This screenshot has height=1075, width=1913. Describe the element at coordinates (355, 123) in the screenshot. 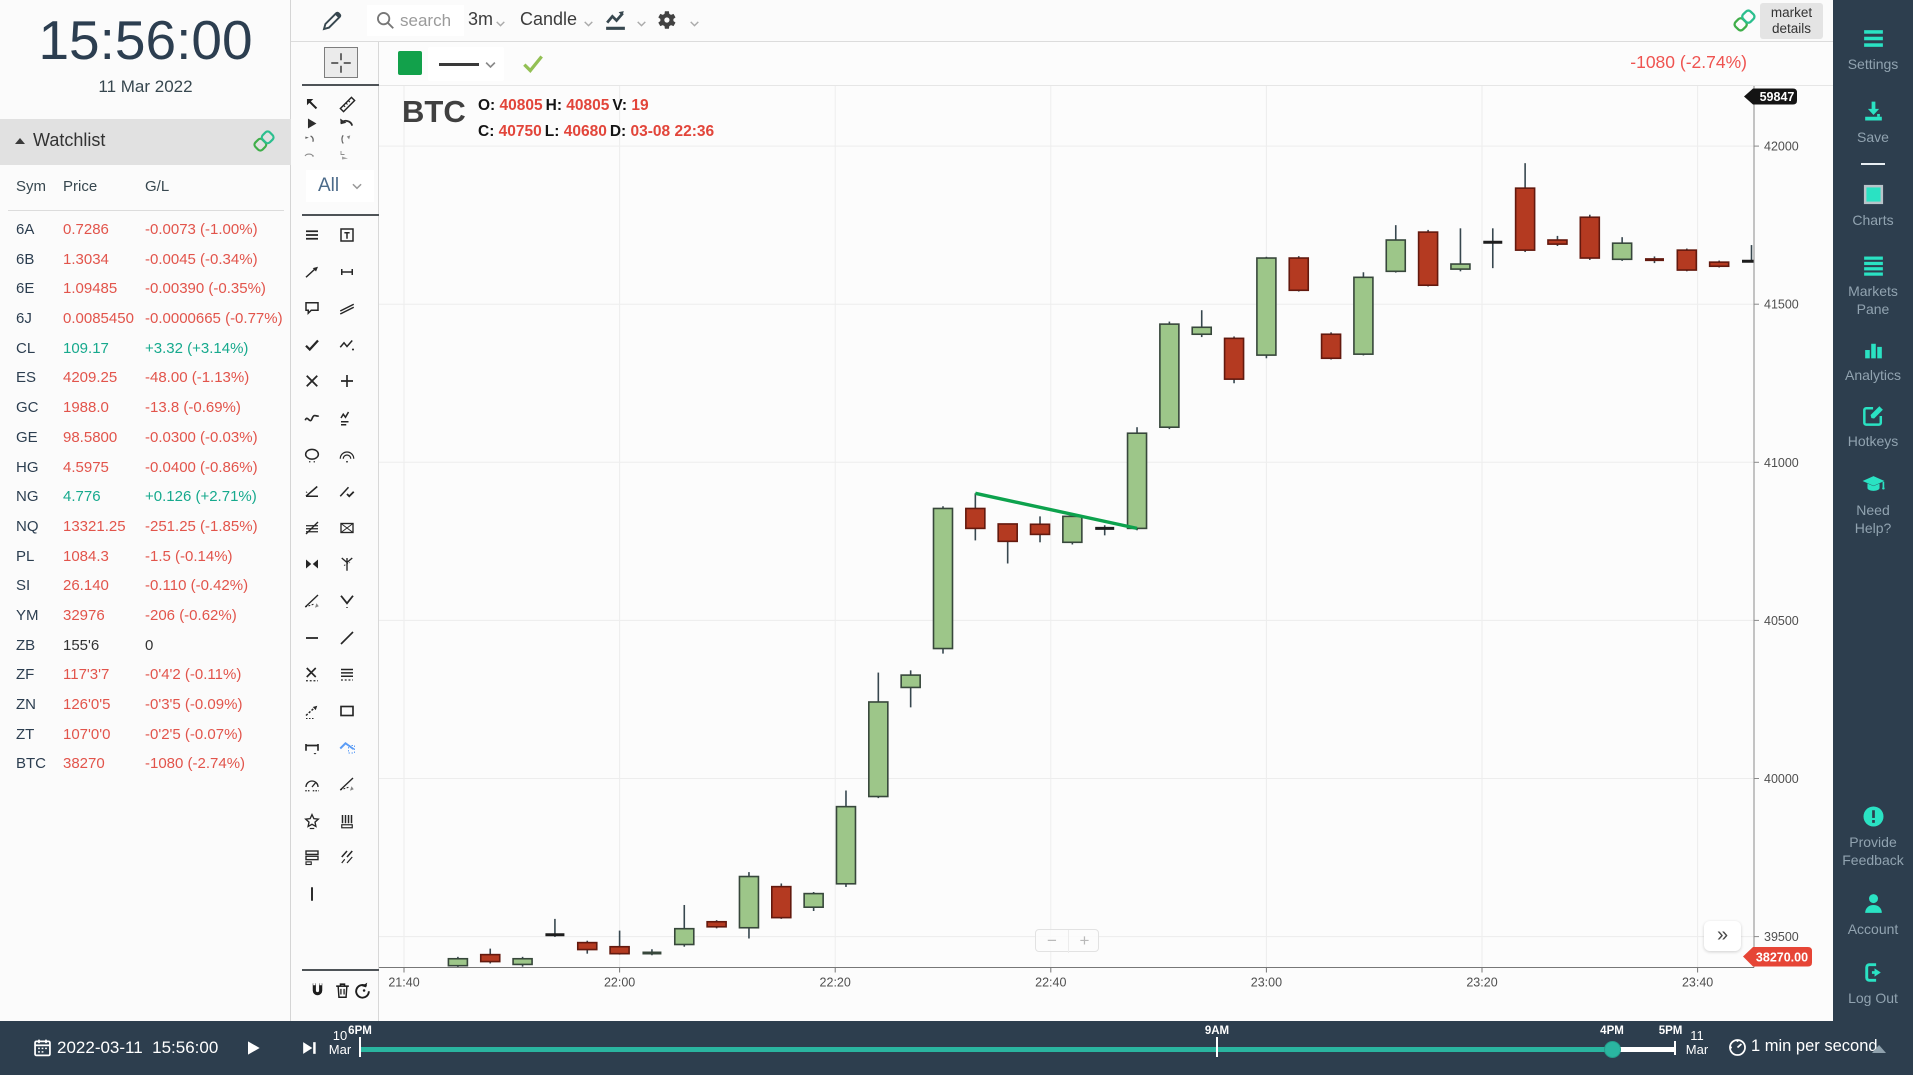

I see `undo-arc-icon` at that location.